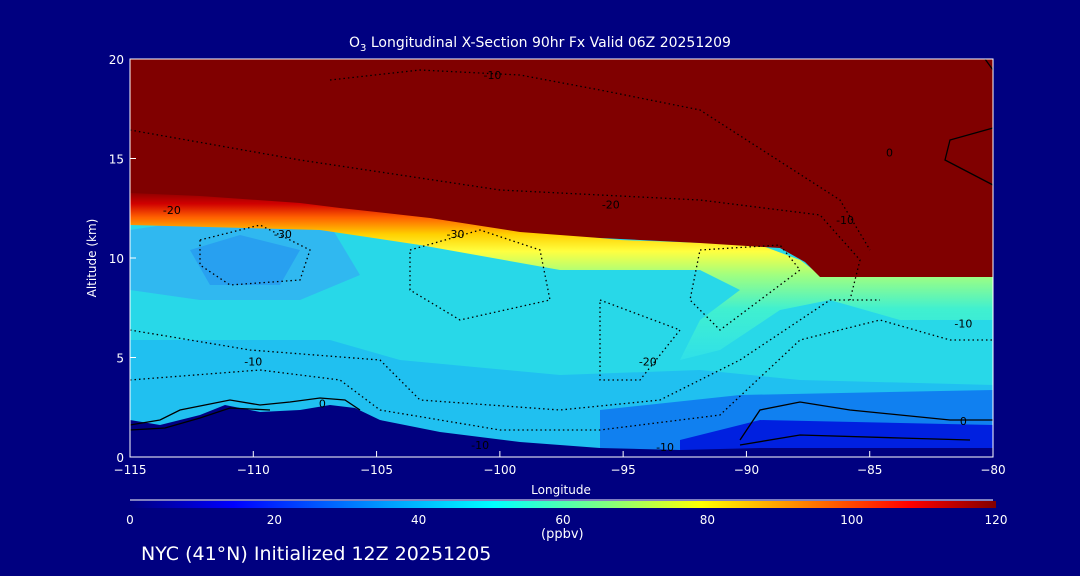  What do you see at coordinates (116, 259) in the screenshot?
I see `y-tick-label: 10` at bounding box center [116, 259].